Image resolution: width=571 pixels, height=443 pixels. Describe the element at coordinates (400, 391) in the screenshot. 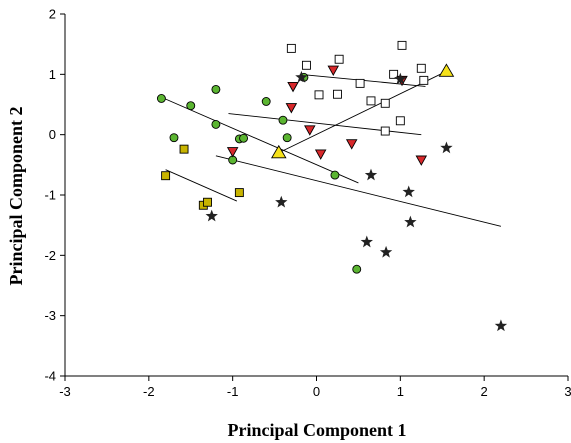

I see `x-tick-label: 1` at that location.